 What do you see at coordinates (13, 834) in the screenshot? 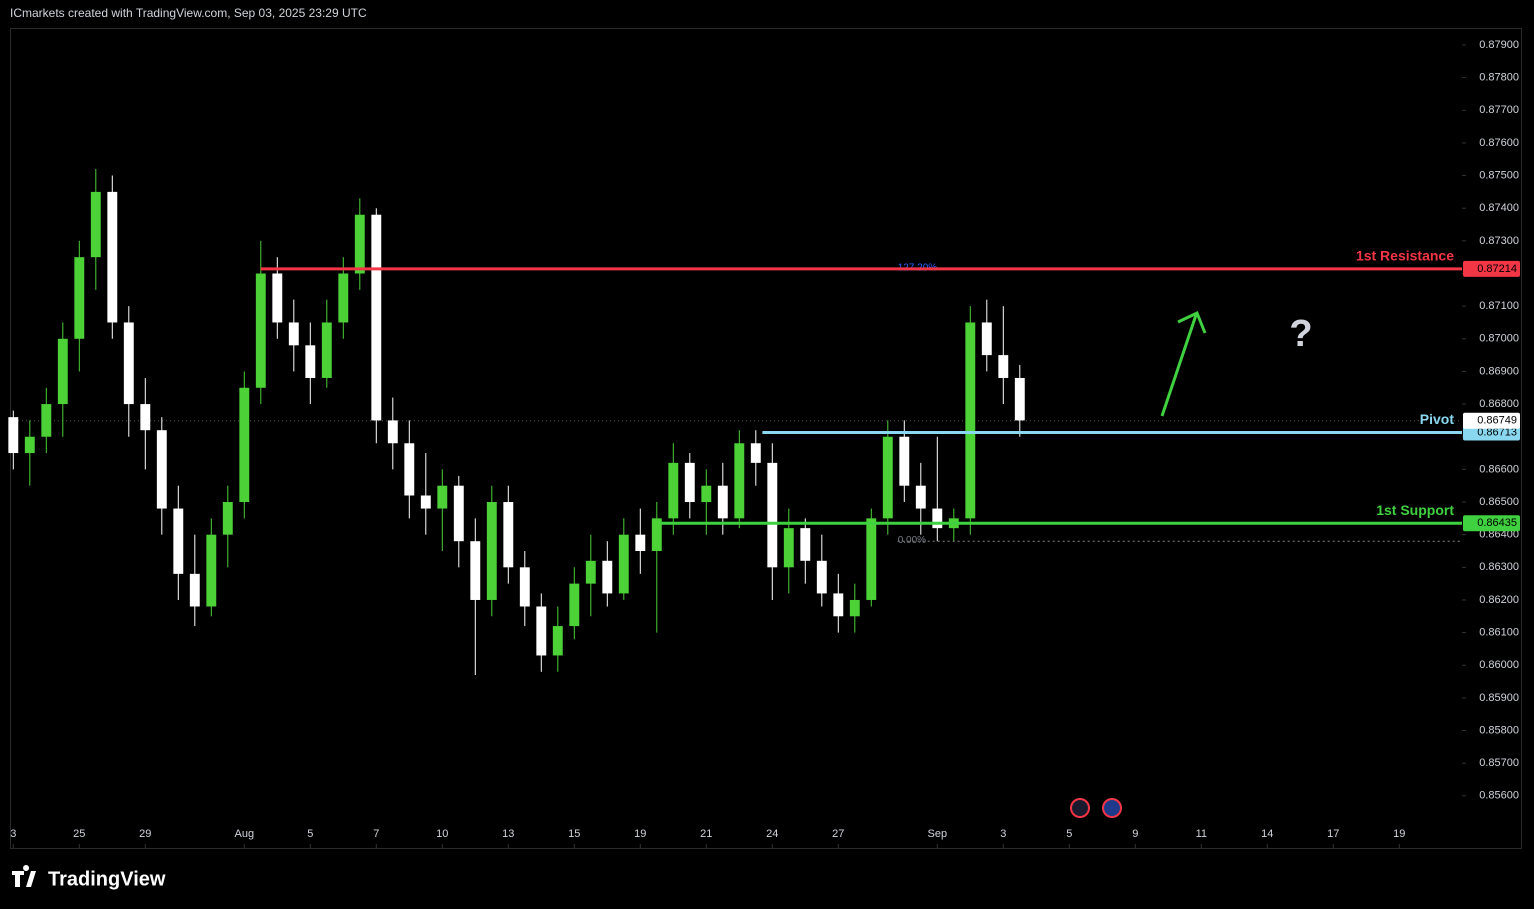
I see `x-tick-label: 3` at bounding box center [13, 834].